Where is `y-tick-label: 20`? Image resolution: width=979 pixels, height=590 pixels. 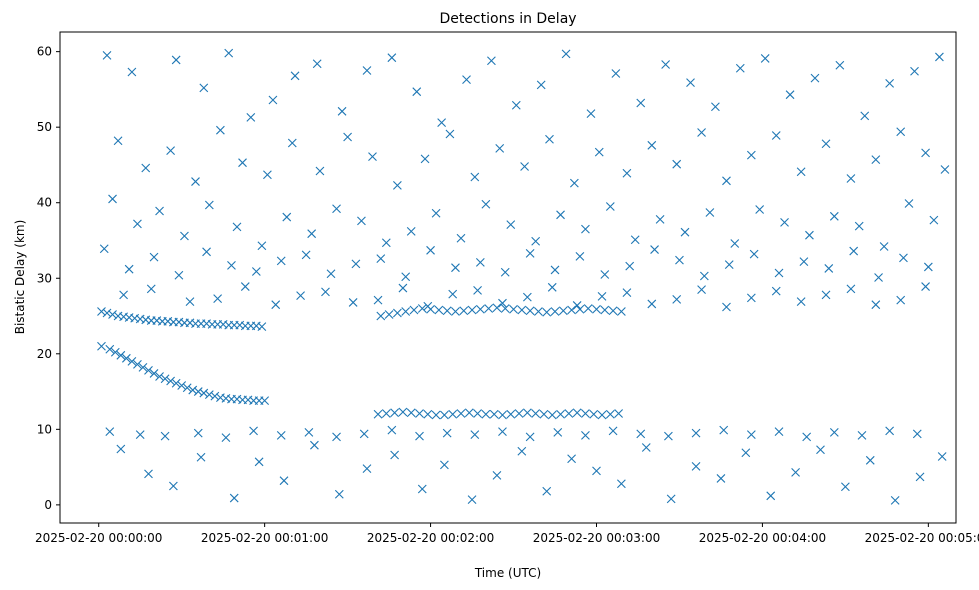 y-tick-label: 20 is located at coordinates (44, 354).